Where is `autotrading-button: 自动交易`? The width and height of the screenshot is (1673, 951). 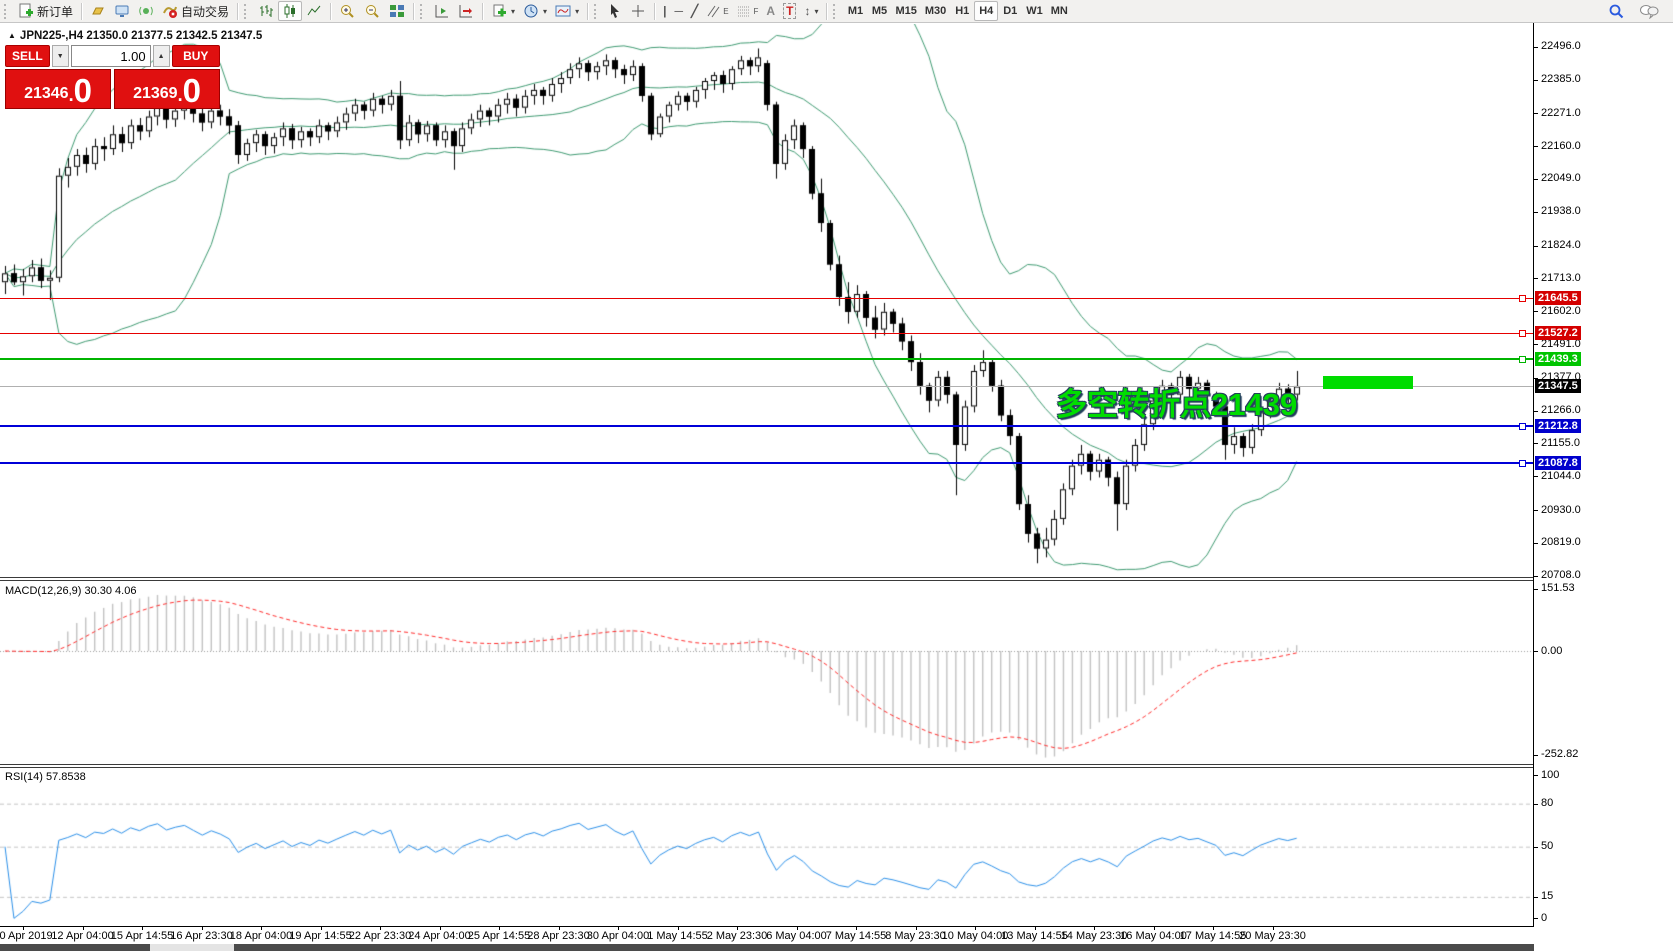
autotrading-button: 自动交易 is located at coordinates (195, 11).